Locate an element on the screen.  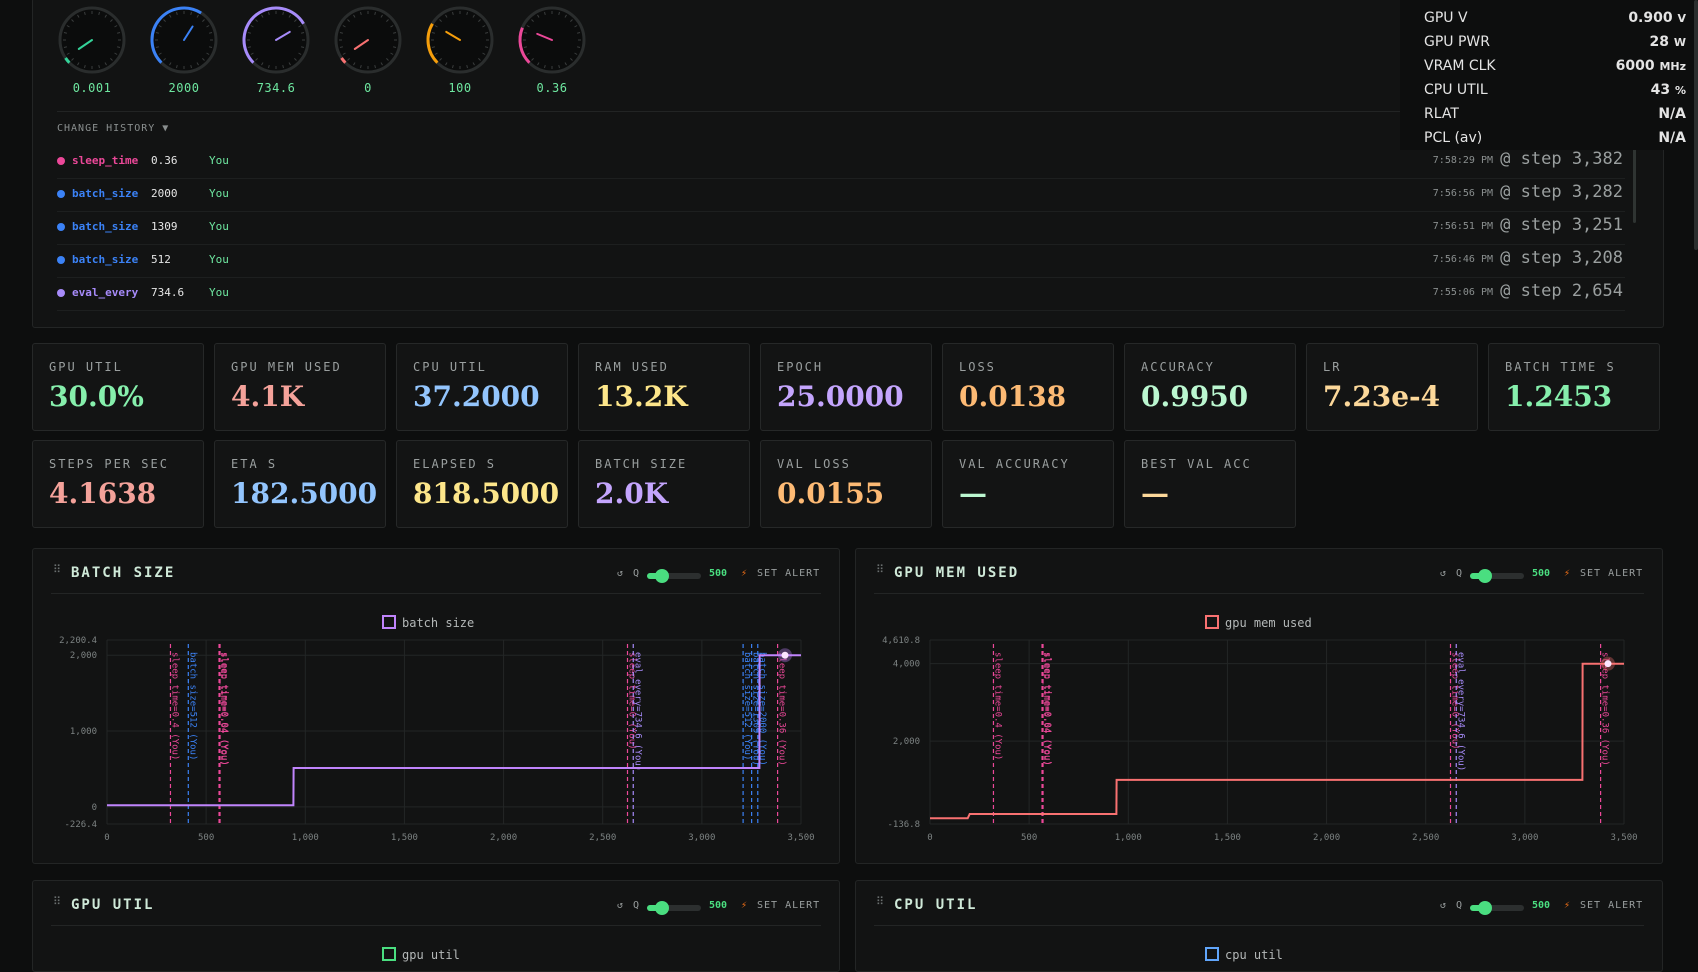
metric-value: 1.2453 is located at coordinates (1559, 396).